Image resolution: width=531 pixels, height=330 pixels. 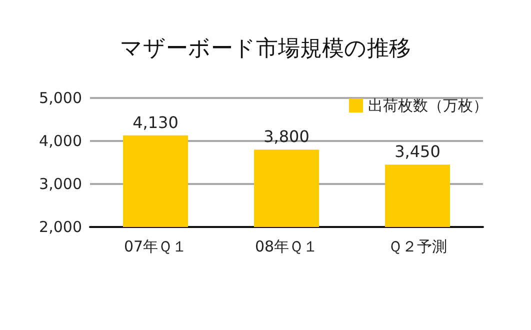 I want to click on x-tick-label: 07年Ｑ１, so click(x=156, y=247).